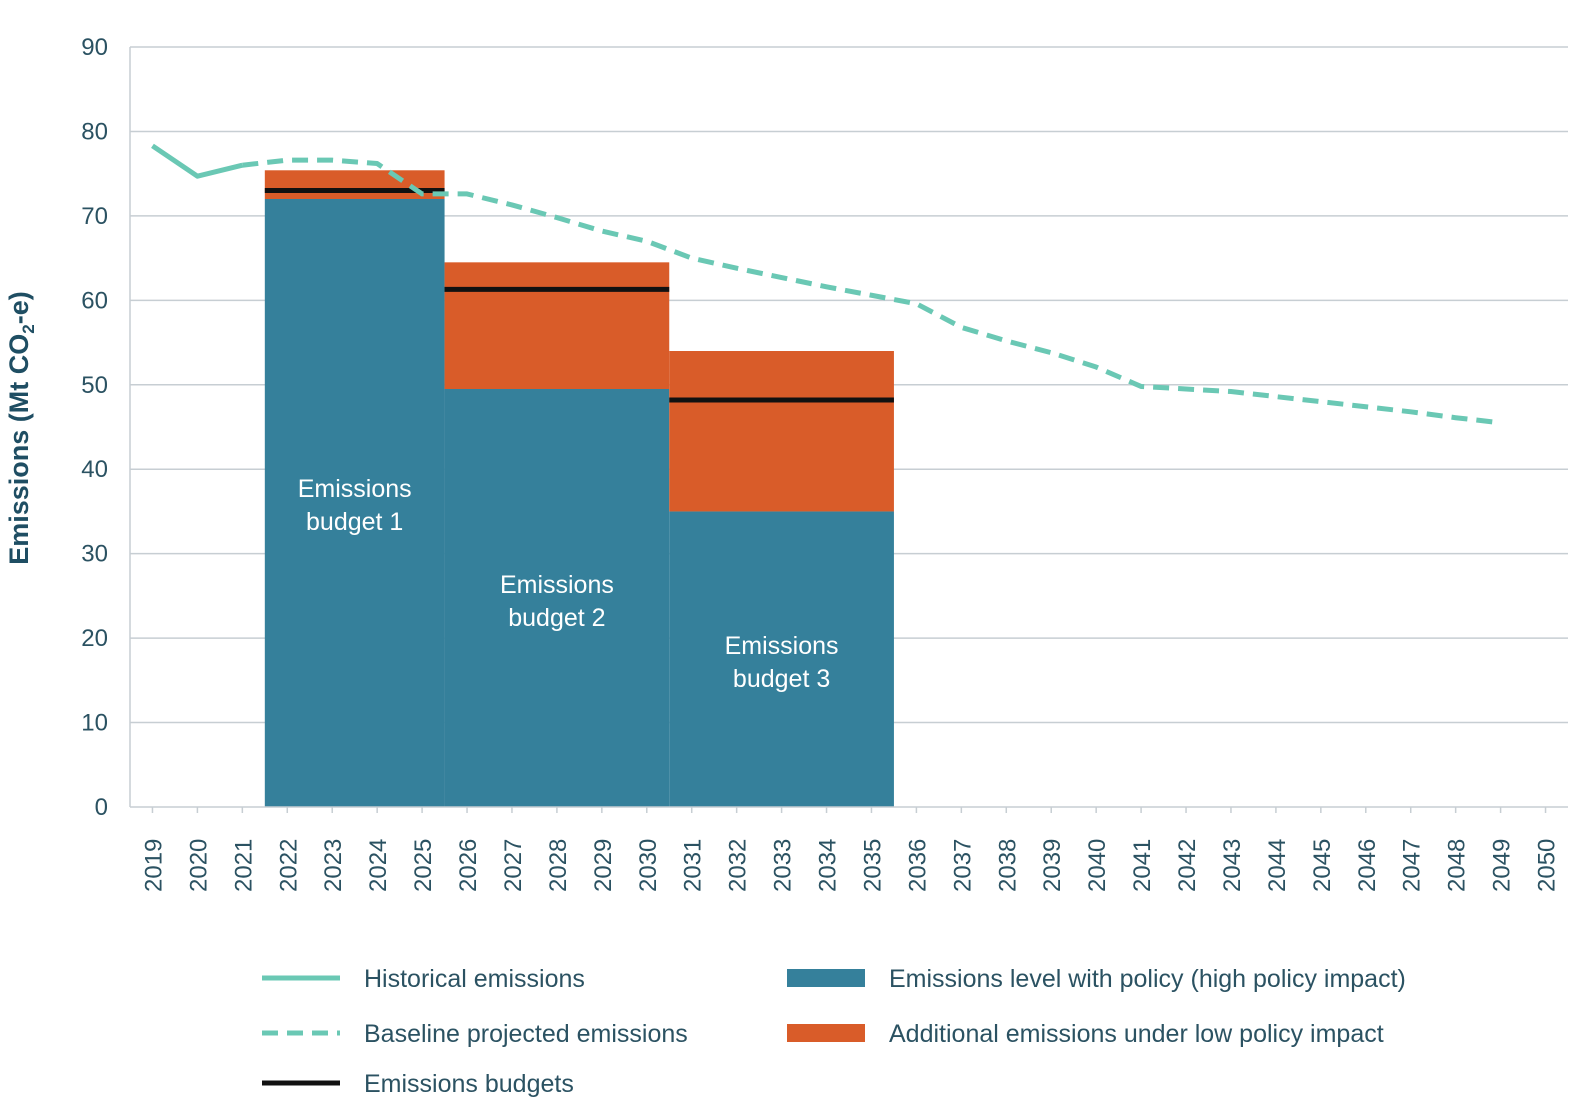  I want to click on x-tick-label: 2031, so click(693, 865).